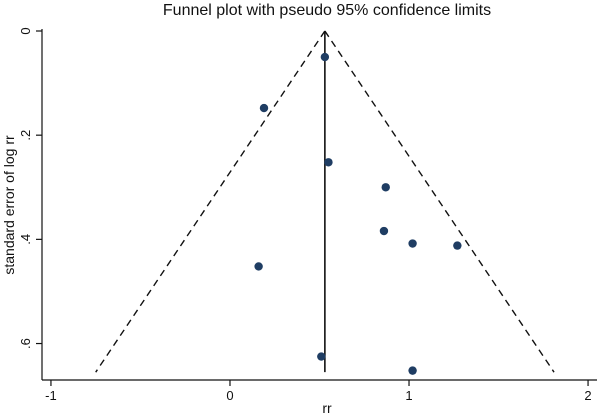 This screenshot has height=416, width=600. What do you see at coordinates (408, 395) in the screenshot?
I see `x-tick-label: 1` at bounding box center [408, 395].